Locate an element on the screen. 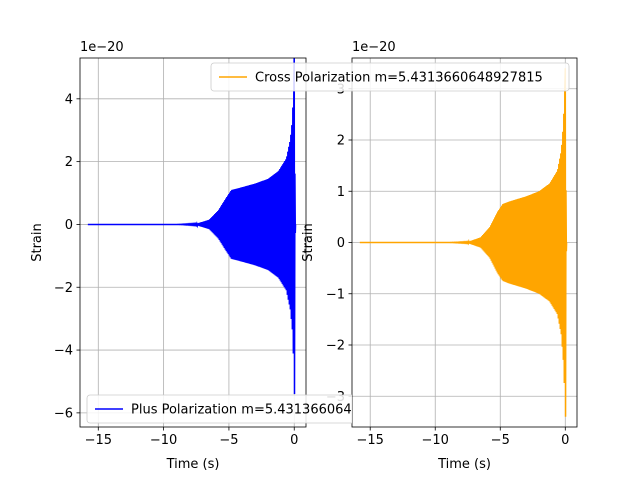  y-tick-label: −1 is located at coordinates (335, 294).